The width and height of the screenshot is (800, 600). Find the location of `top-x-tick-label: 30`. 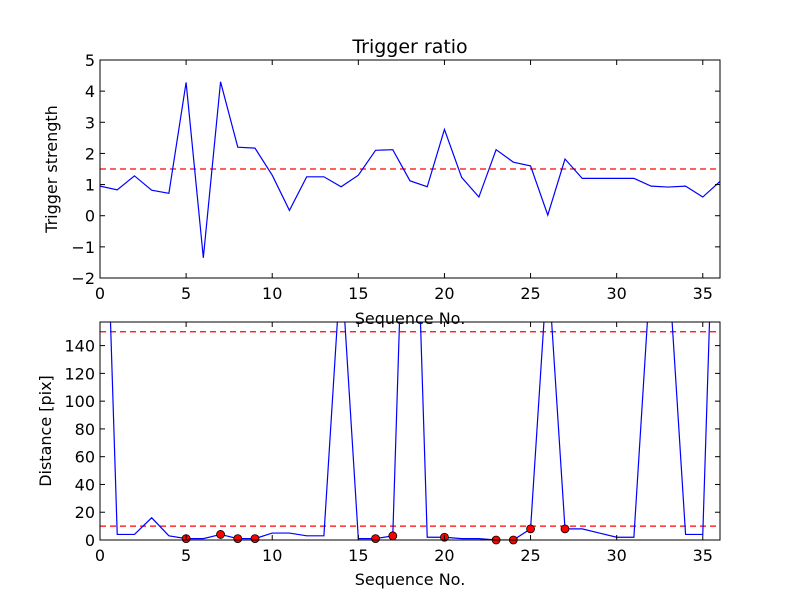

top-x-tick-label: 30 is located at coordinates (616, 293).